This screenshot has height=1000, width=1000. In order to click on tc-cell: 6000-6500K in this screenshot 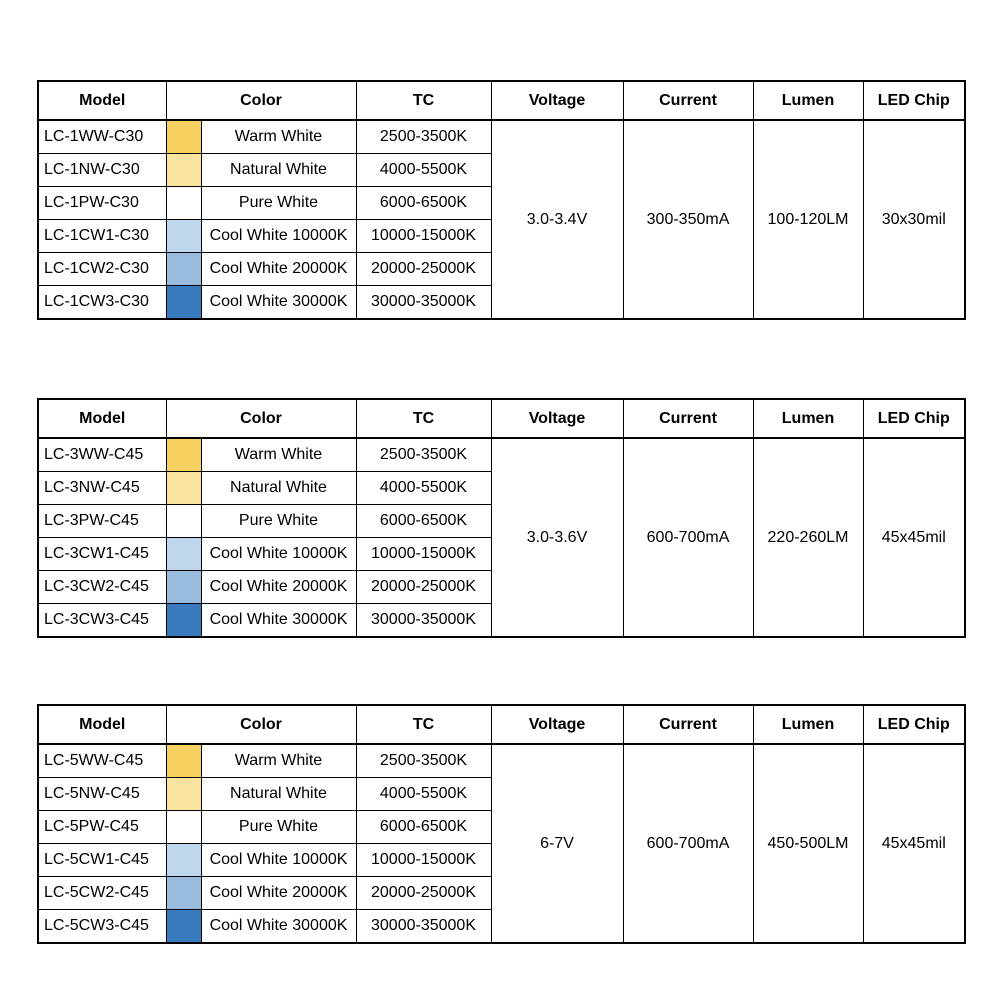, I will do `click(423, 827)`.